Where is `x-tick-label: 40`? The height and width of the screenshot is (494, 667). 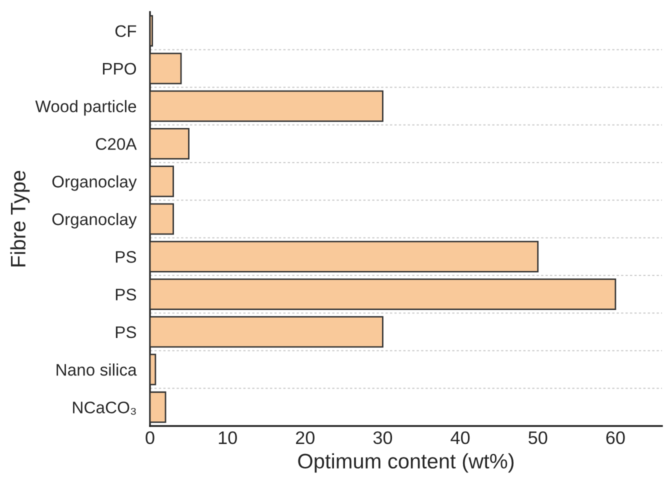
x-tick-label: 40 is located at coordinates (460, 437).